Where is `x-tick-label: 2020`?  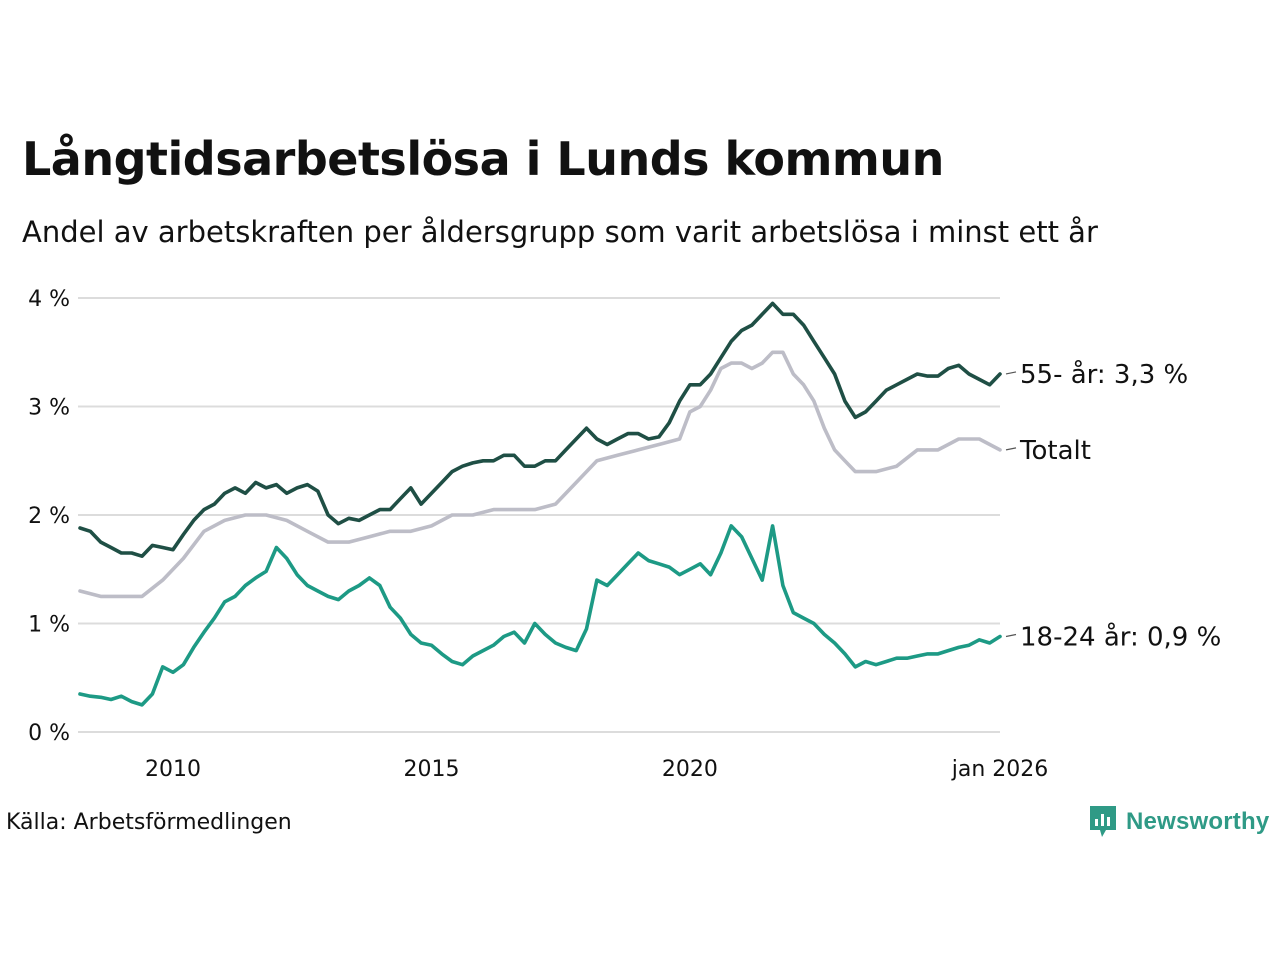
x-tick-label: 2020 is located at coordinates (690, 769).